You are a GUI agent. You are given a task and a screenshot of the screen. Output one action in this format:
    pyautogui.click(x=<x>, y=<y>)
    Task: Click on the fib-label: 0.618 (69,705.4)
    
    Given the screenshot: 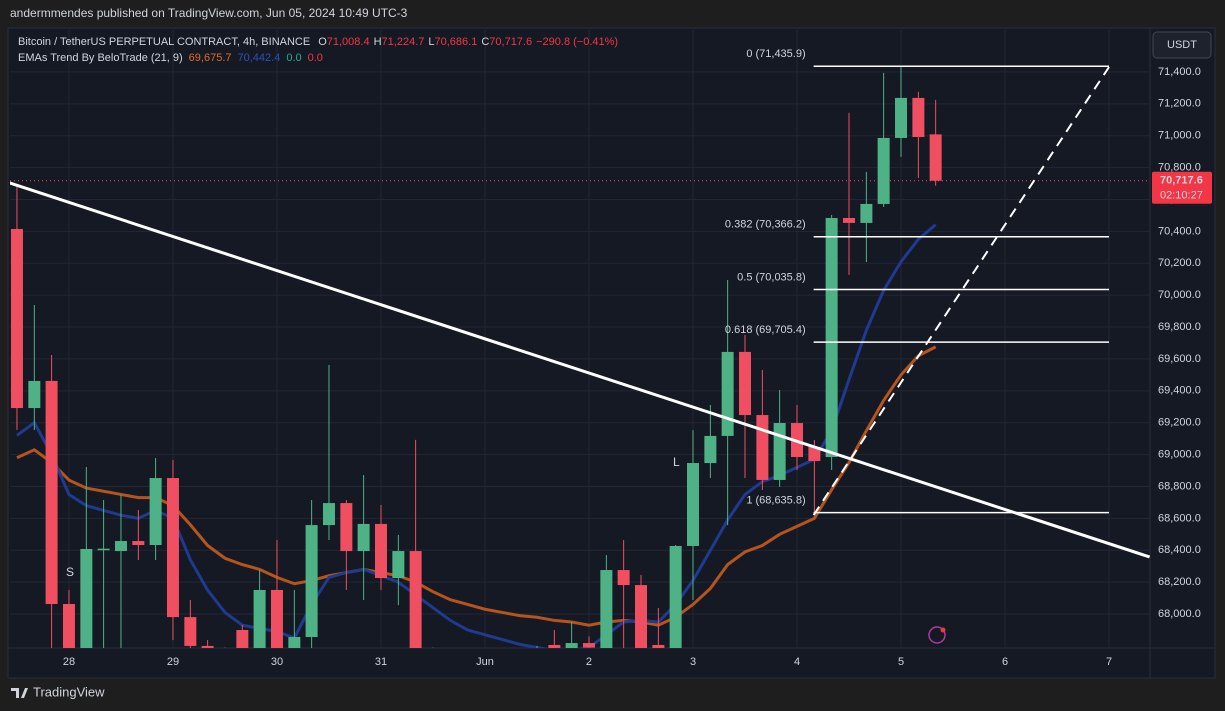 What is the action you would take?
    pyautogui.click(x=765, y=330)
    